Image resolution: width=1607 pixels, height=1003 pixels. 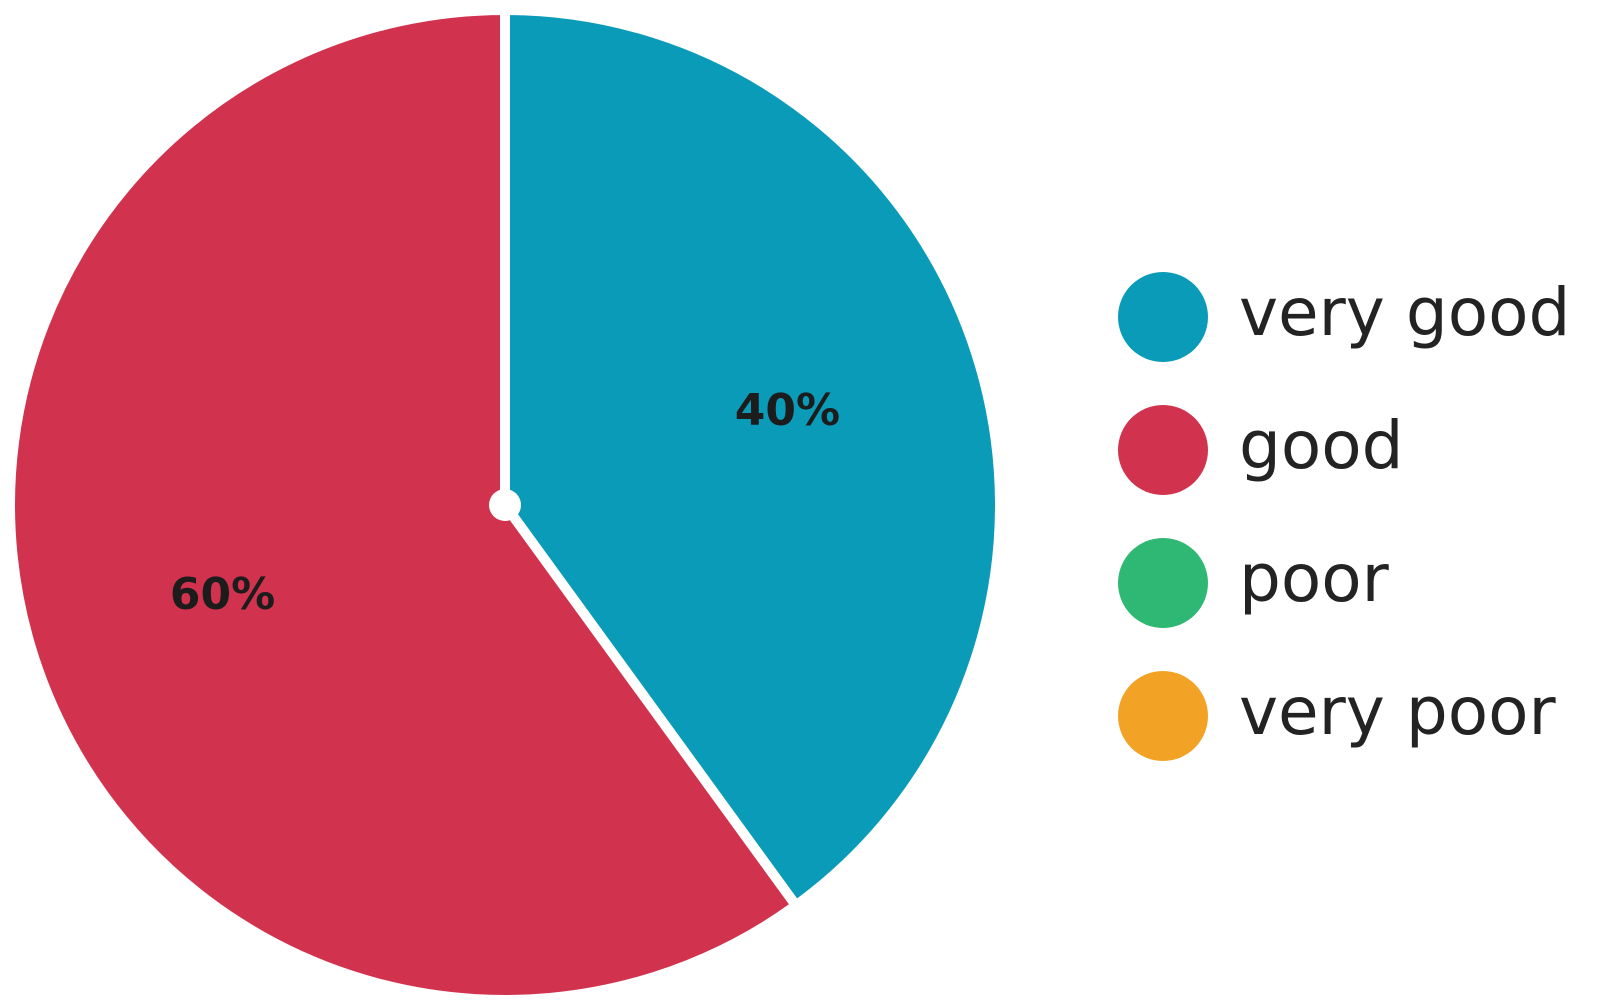 I want to click on legend-marker-poor, so click(x=1163, y=583).